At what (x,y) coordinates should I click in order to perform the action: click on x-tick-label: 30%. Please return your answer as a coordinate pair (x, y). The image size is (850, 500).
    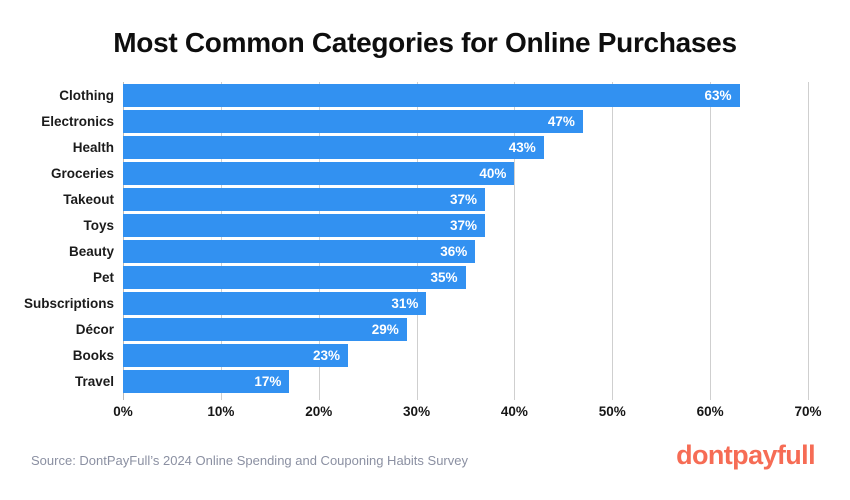
    Looking at the image, I should click on (417, 411).